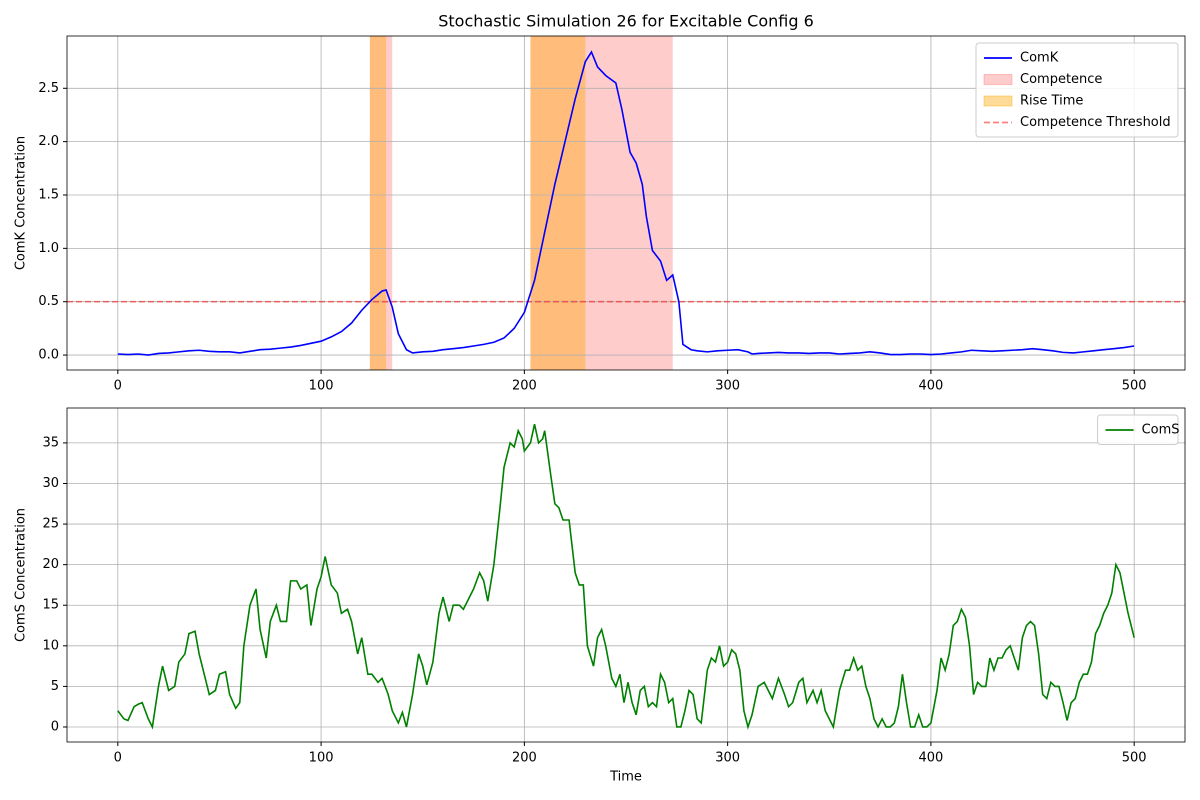 This screenshot has width=1200, height=800. What do you see at coordinates (50, 483) in the screenshot?
I see `y-tick-label: 30` at bounding box center [50, 483].